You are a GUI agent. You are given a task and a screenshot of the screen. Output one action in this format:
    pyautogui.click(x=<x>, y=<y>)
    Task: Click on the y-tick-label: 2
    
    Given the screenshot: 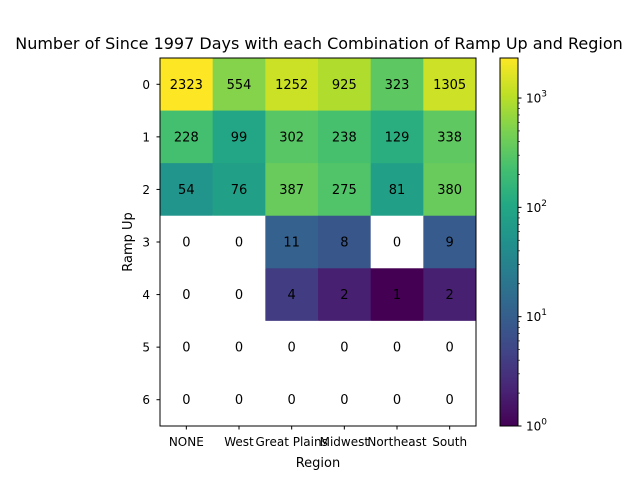 What is the action you would take?
    pyautogui.click(x=146, y=190)
    